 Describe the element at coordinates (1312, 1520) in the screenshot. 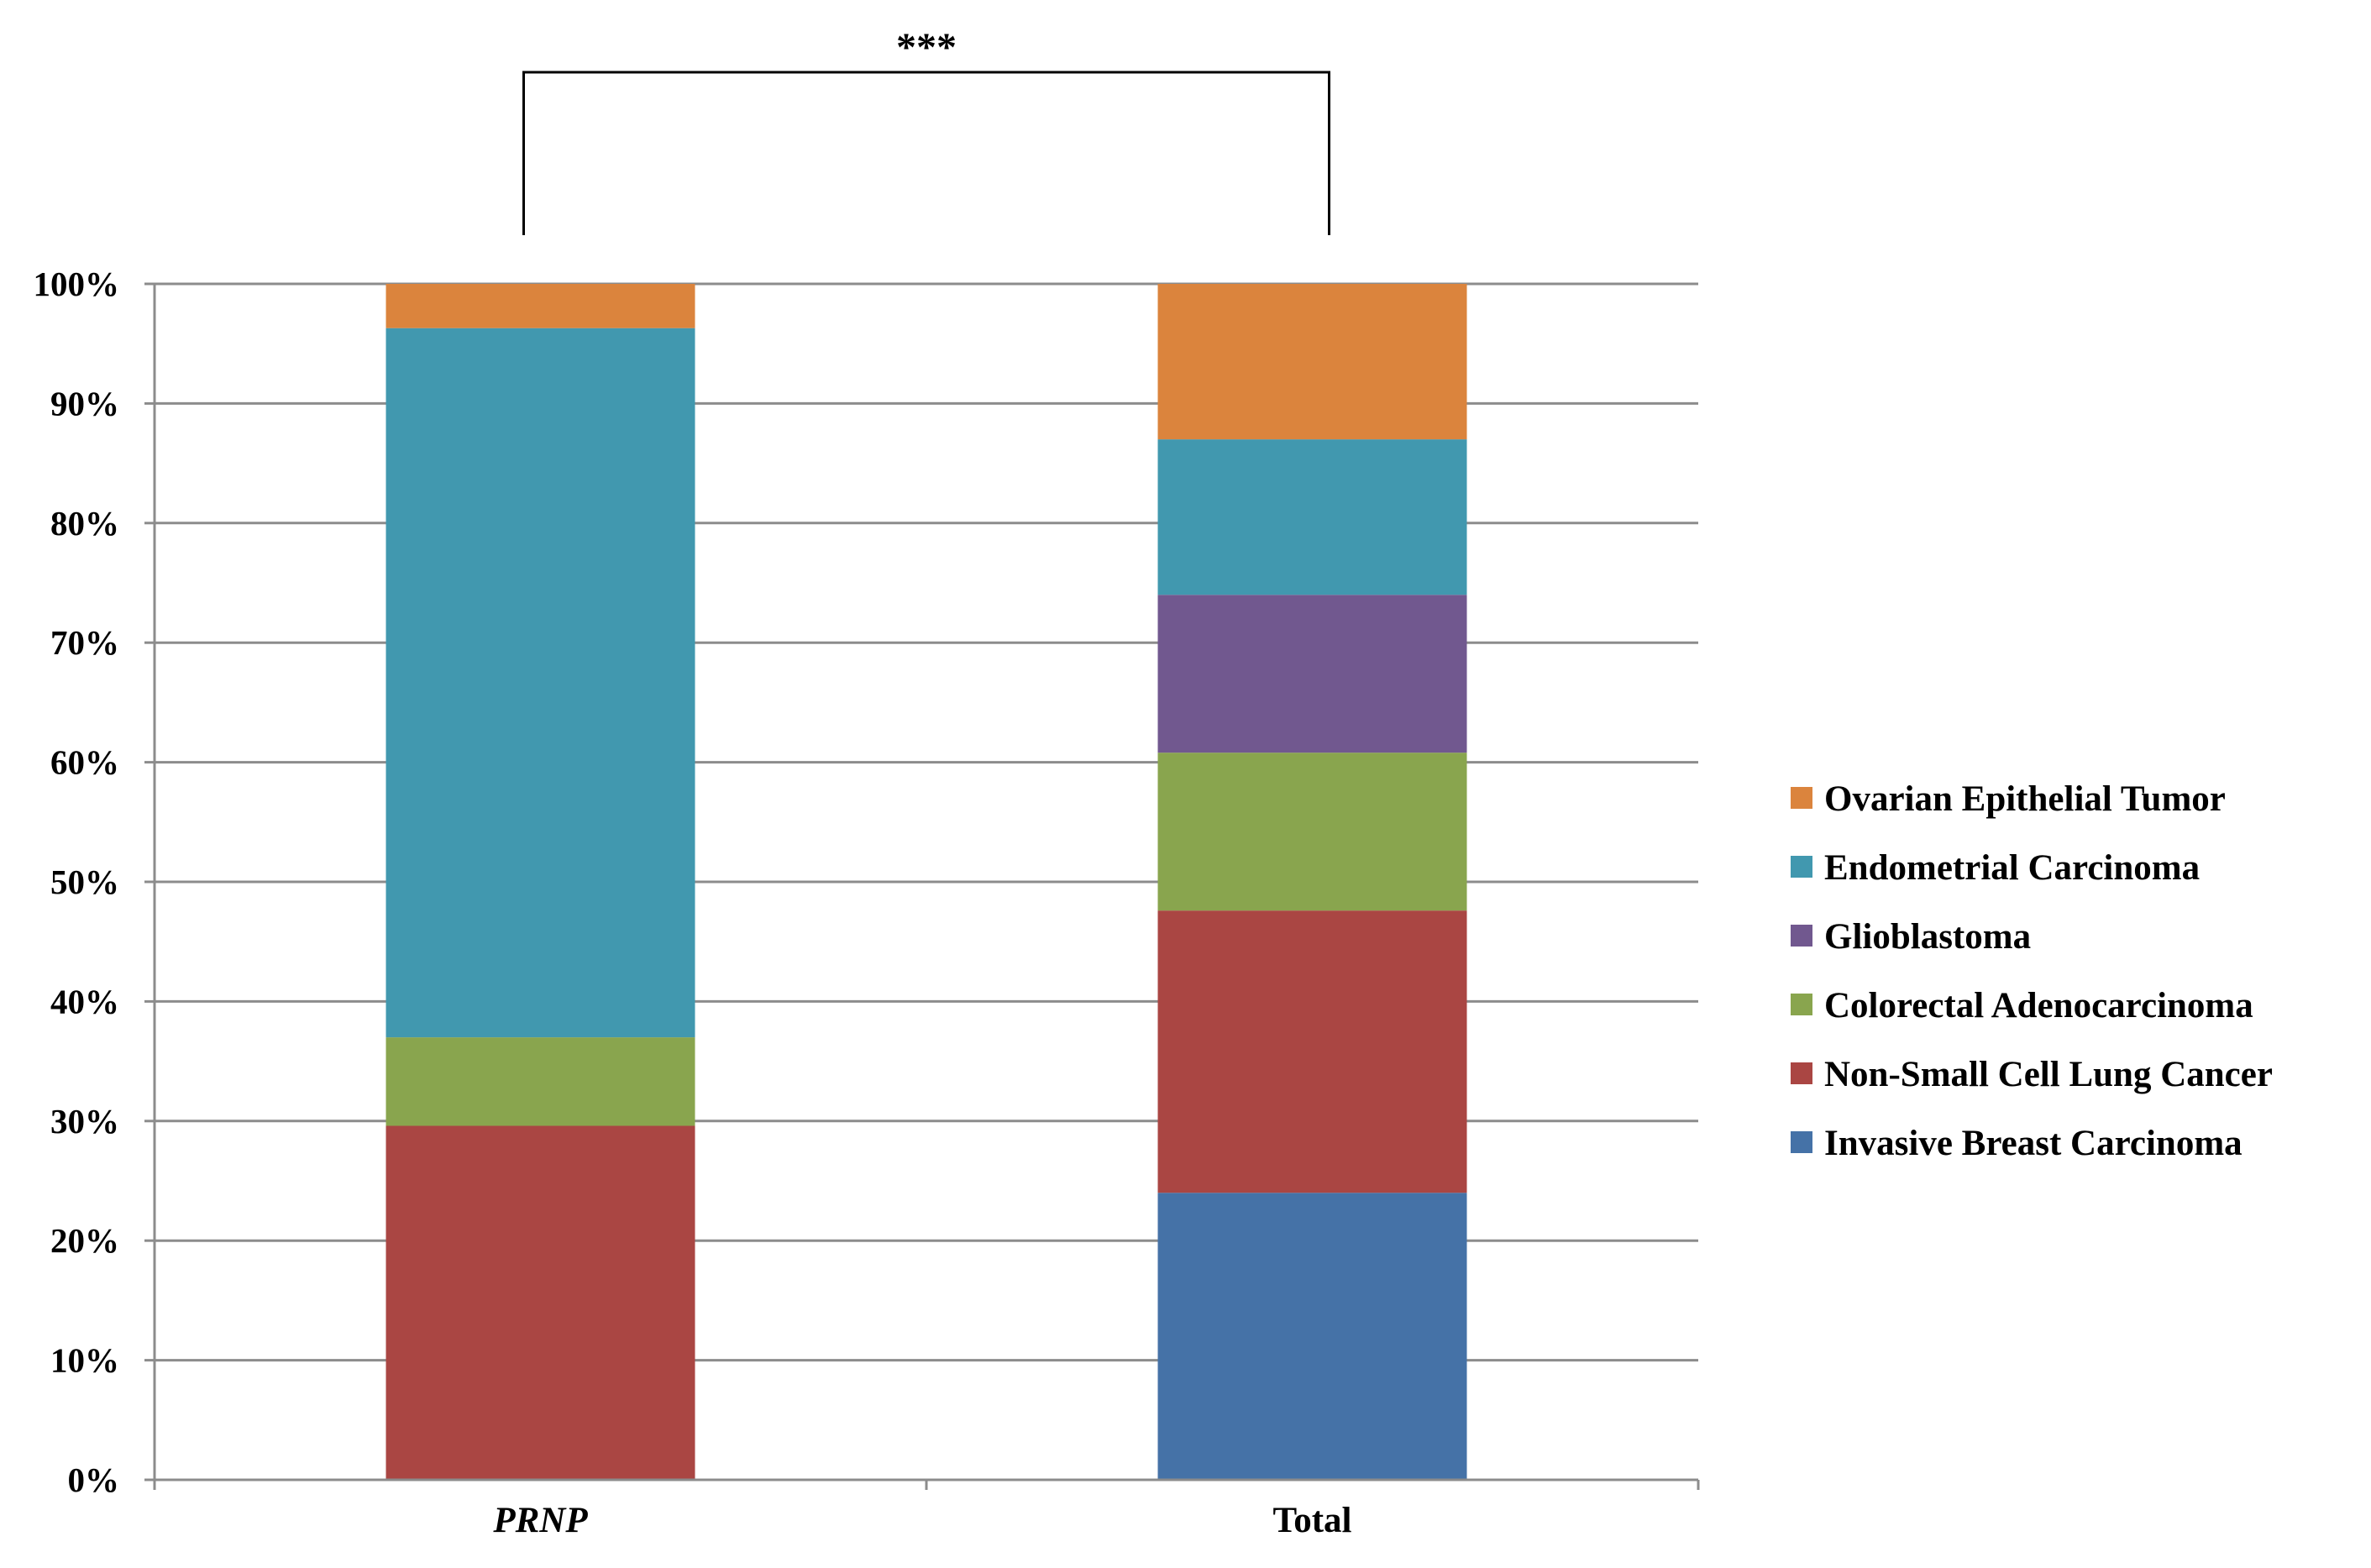

I see `x-category-label: Total` at that location.